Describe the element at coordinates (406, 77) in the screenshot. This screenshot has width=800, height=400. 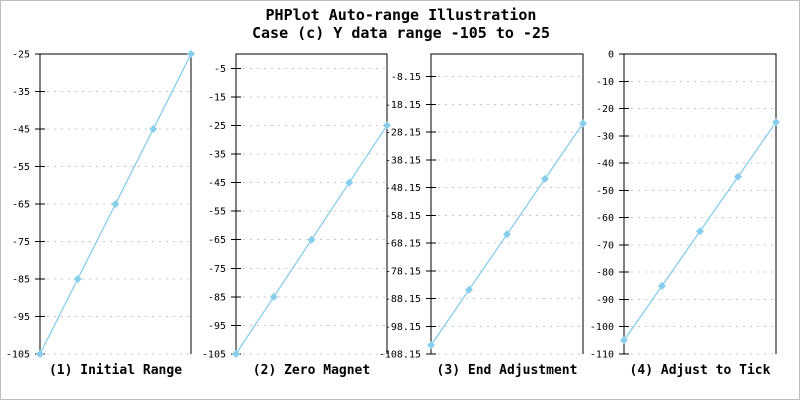
I see `y-tick-label: -8.15` at that location.